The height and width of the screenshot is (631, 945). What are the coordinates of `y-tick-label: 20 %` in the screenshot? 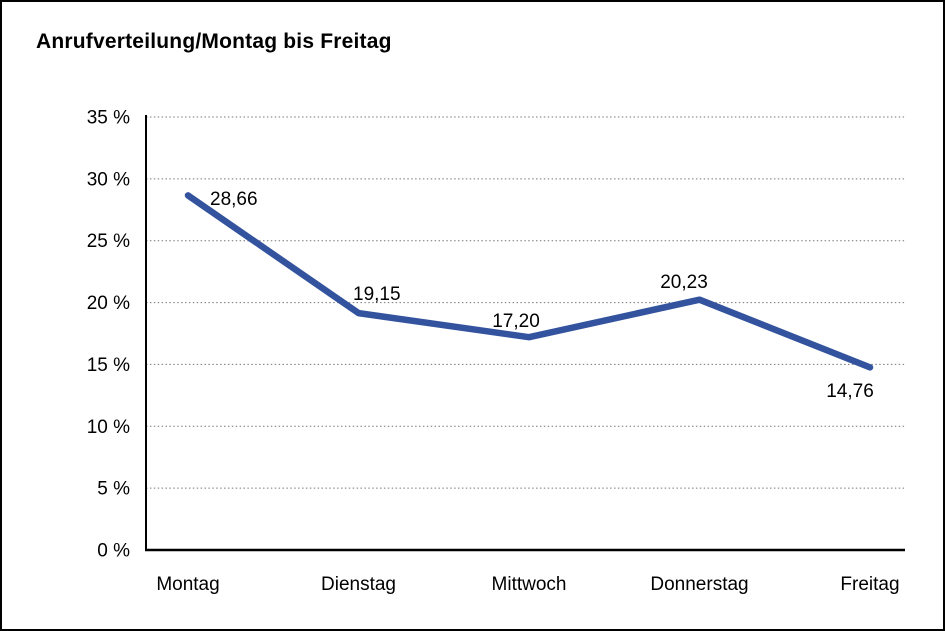 It's located at (108, 303).